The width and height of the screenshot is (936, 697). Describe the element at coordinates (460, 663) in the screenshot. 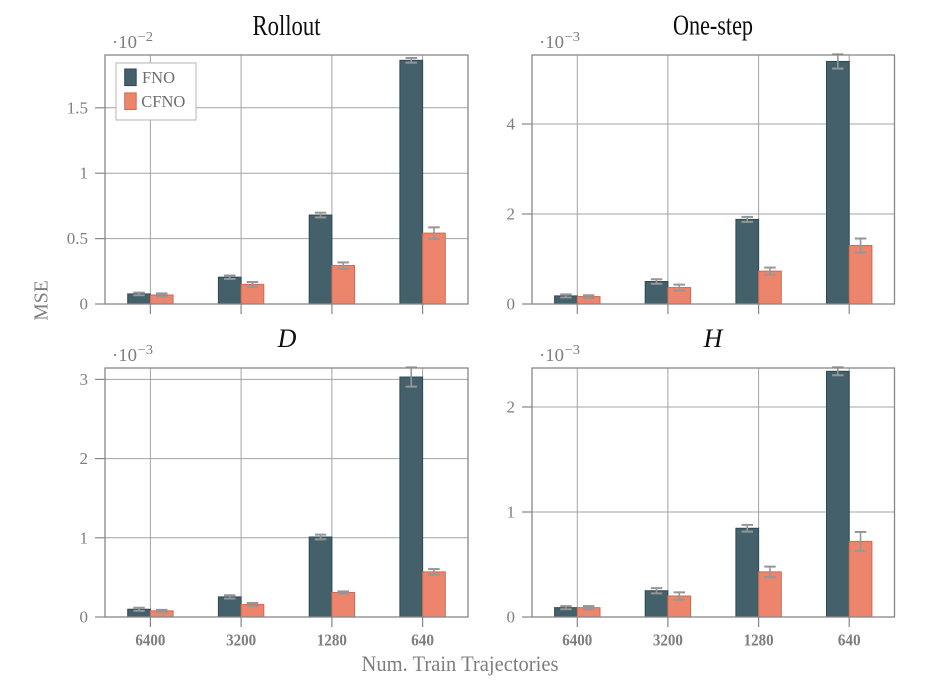

I see `svg-text: Num. Train Trajectories` at that location.